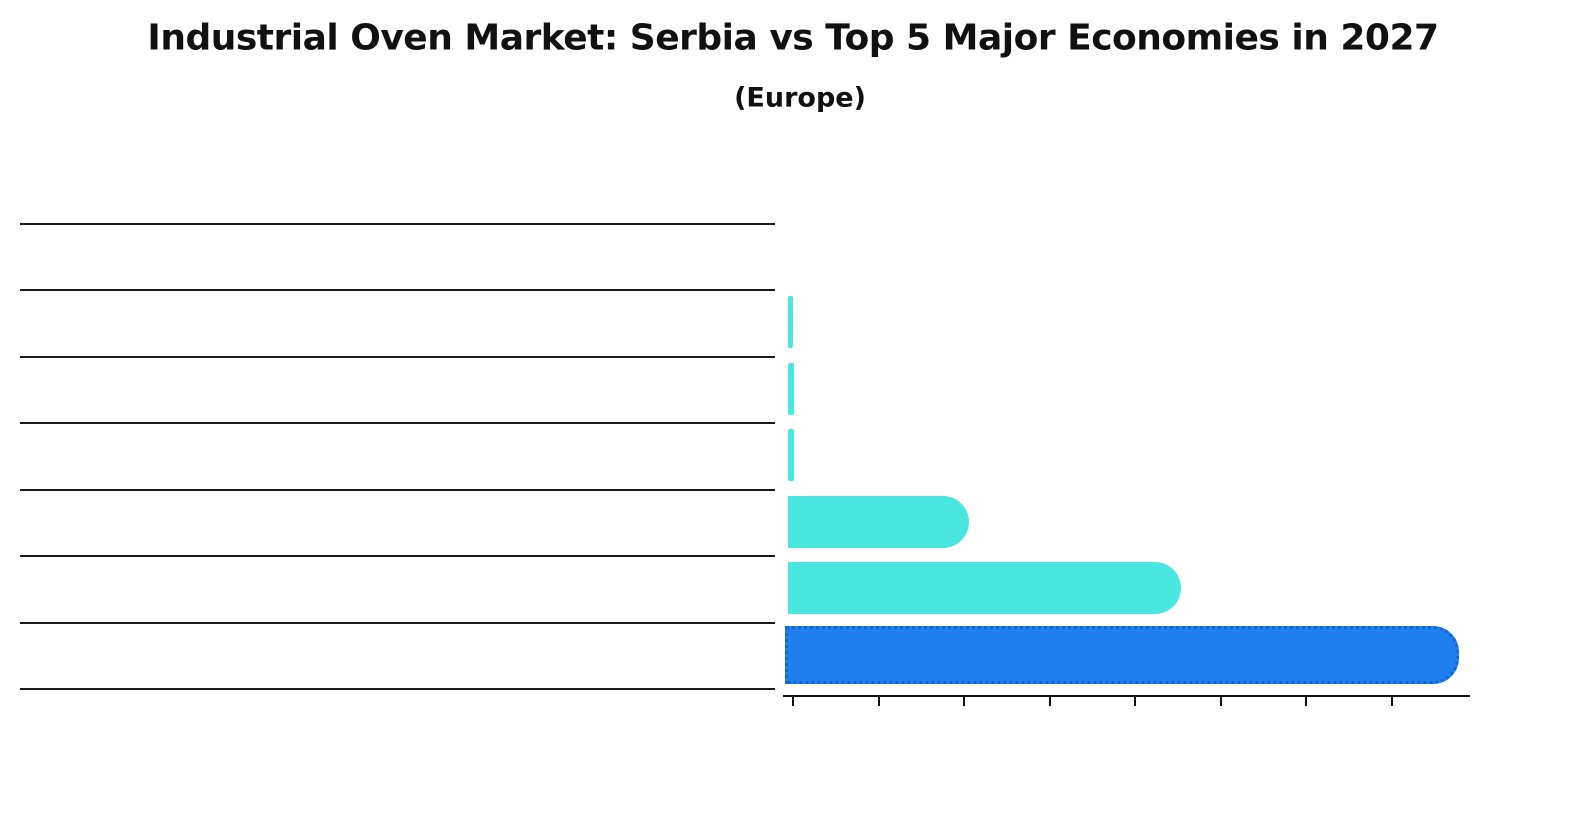 This screenshot has width=1586, height=823. I want to click on x-axis-line, so click(1126, 696).